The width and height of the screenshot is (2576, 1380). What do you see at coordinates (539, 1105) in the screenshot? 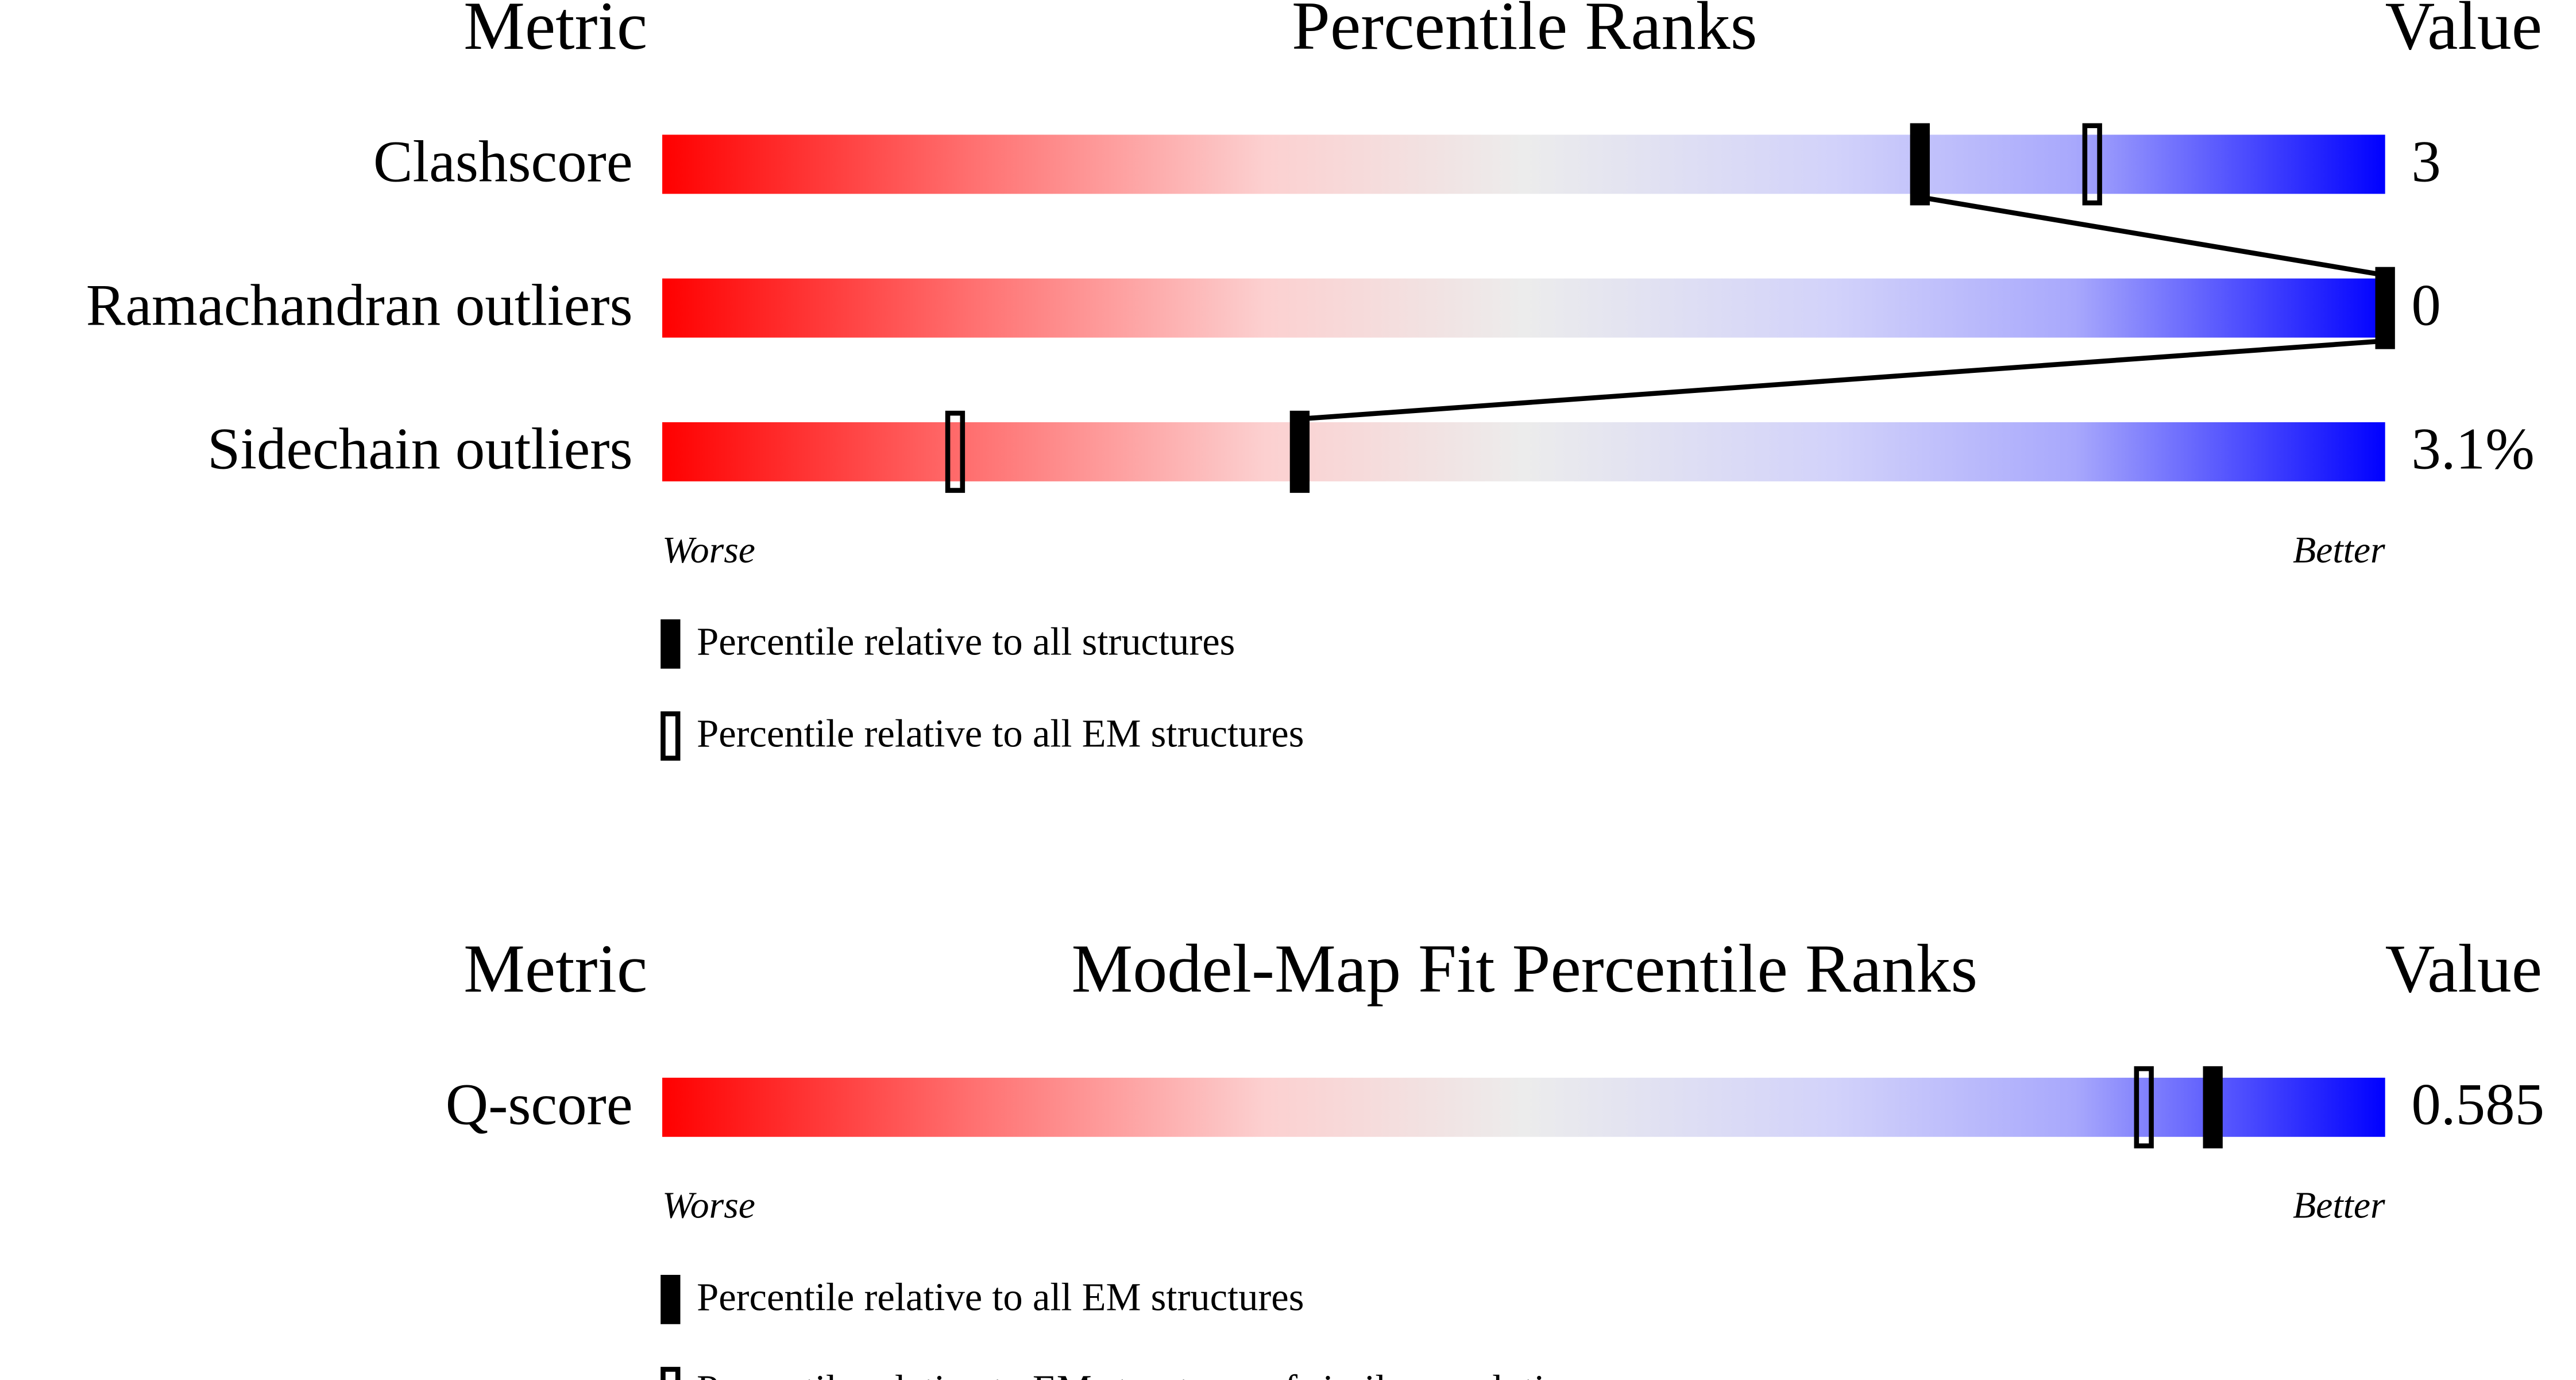
I see `metric-label: Q-score` at bounding box center [539, 1105].